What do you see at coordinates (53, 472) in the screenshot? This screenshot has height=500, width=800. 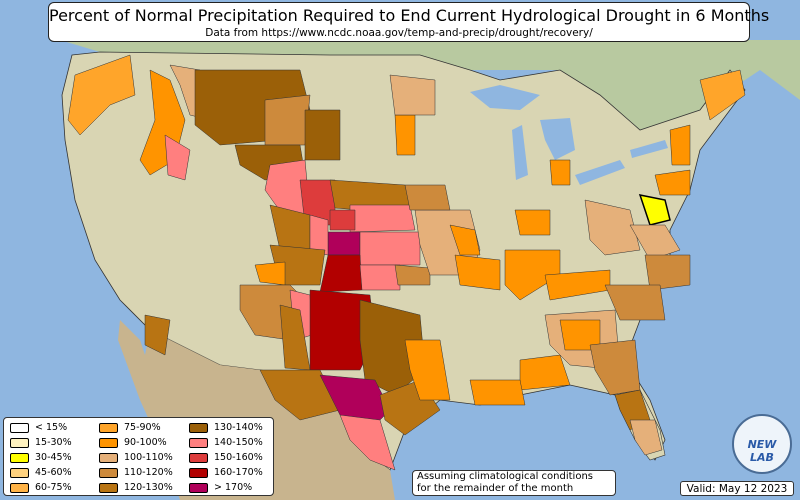 I see `legend-label: 45-60%` at bounding box center [53, 472].